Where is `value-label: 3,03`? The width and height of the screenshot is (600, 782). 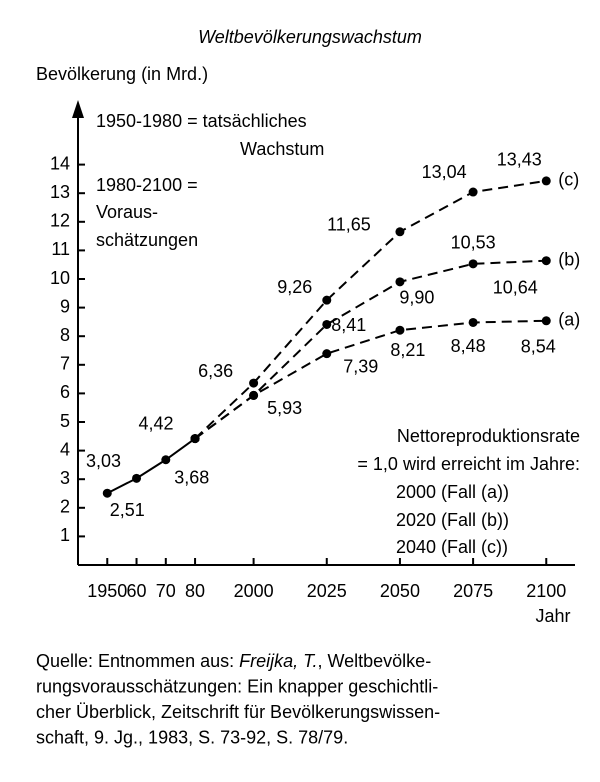 value-label: 3,03 is located at coordinates (103, 461).